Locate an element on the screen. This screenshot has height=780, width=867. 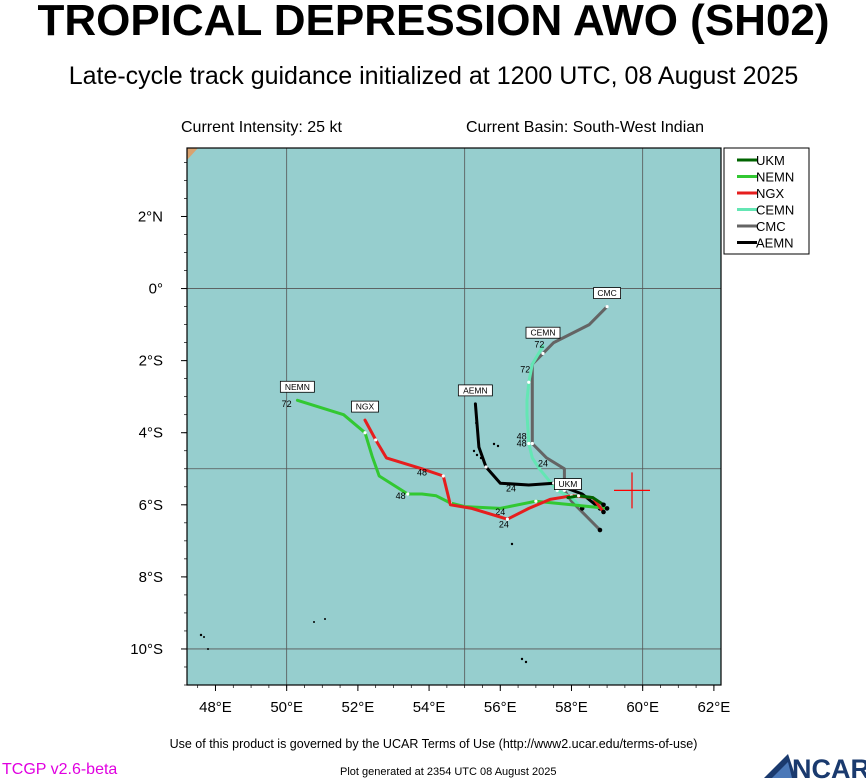
lon-tick-label: 52°E is located at coordinates (358, 707).